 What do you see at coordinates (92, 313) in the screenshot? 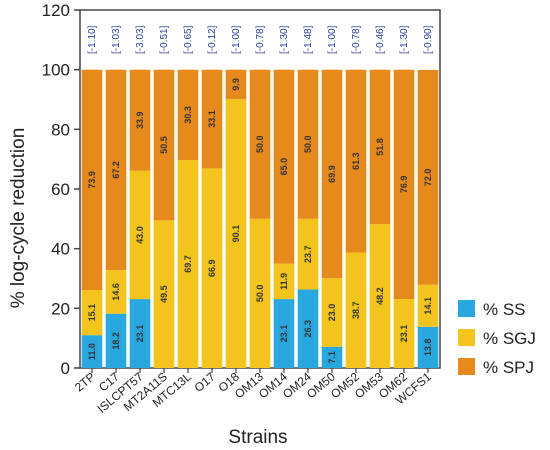
I see `data-label: 15.1` at bounding box center [92, 313].